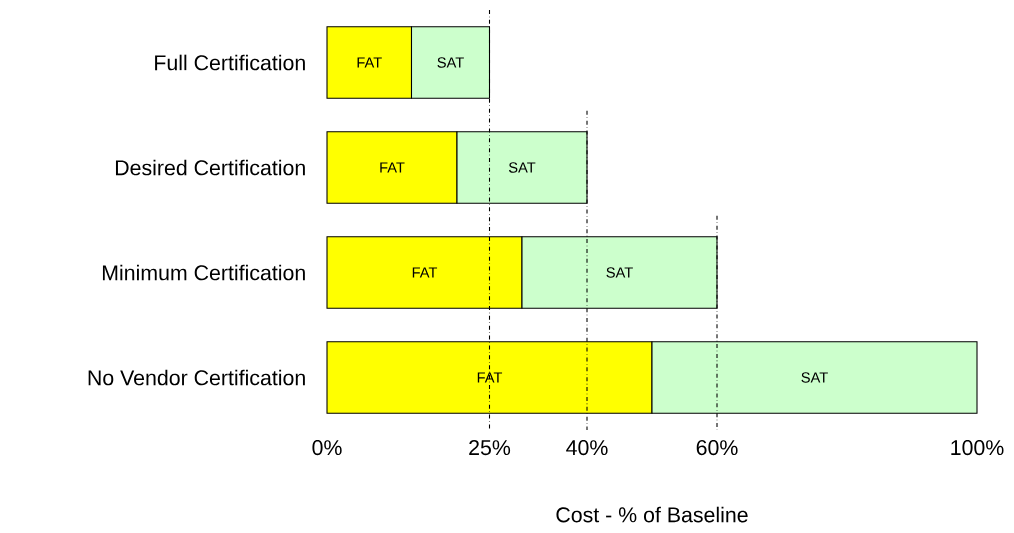 The width and height of the screenshot is (1014, 533). Describe the element at coordinates (490, 448) in the screenshot. I see `x-tick-label: 25%` at that location.